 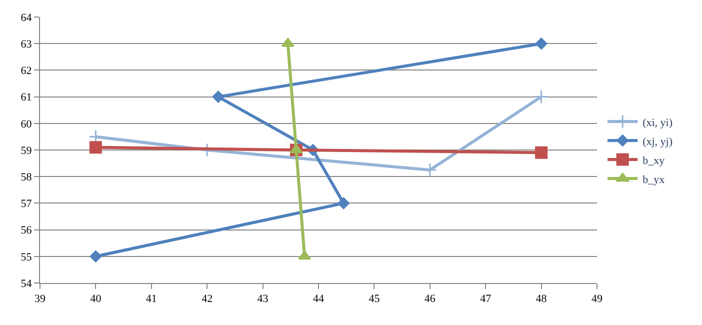 I want to click on x-tick-label: 42, so click(x=207, y=299).